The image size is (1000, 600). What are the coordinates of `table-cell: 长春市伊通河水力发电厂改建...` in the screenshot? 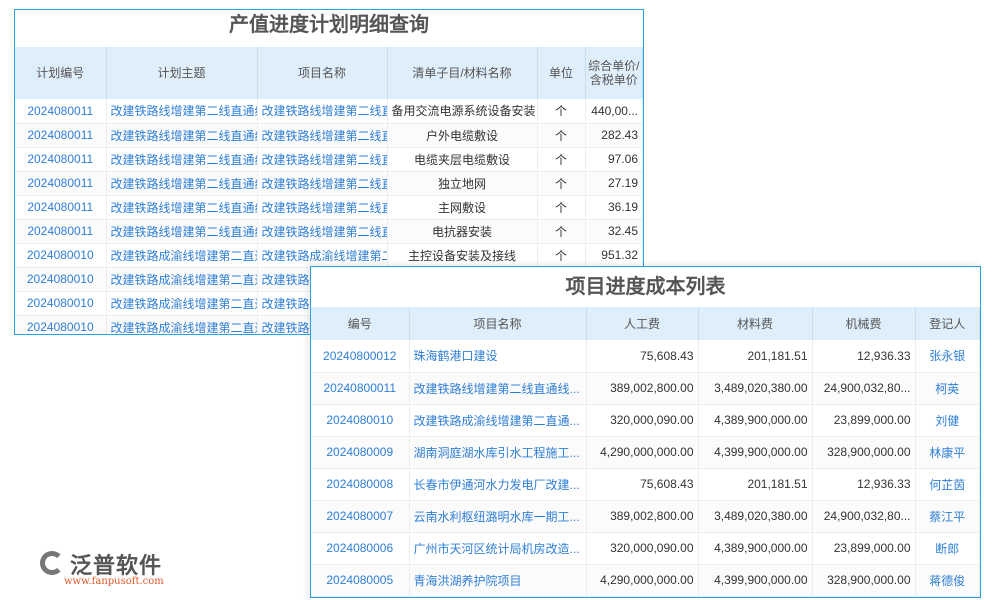 It's located at (498, 484).